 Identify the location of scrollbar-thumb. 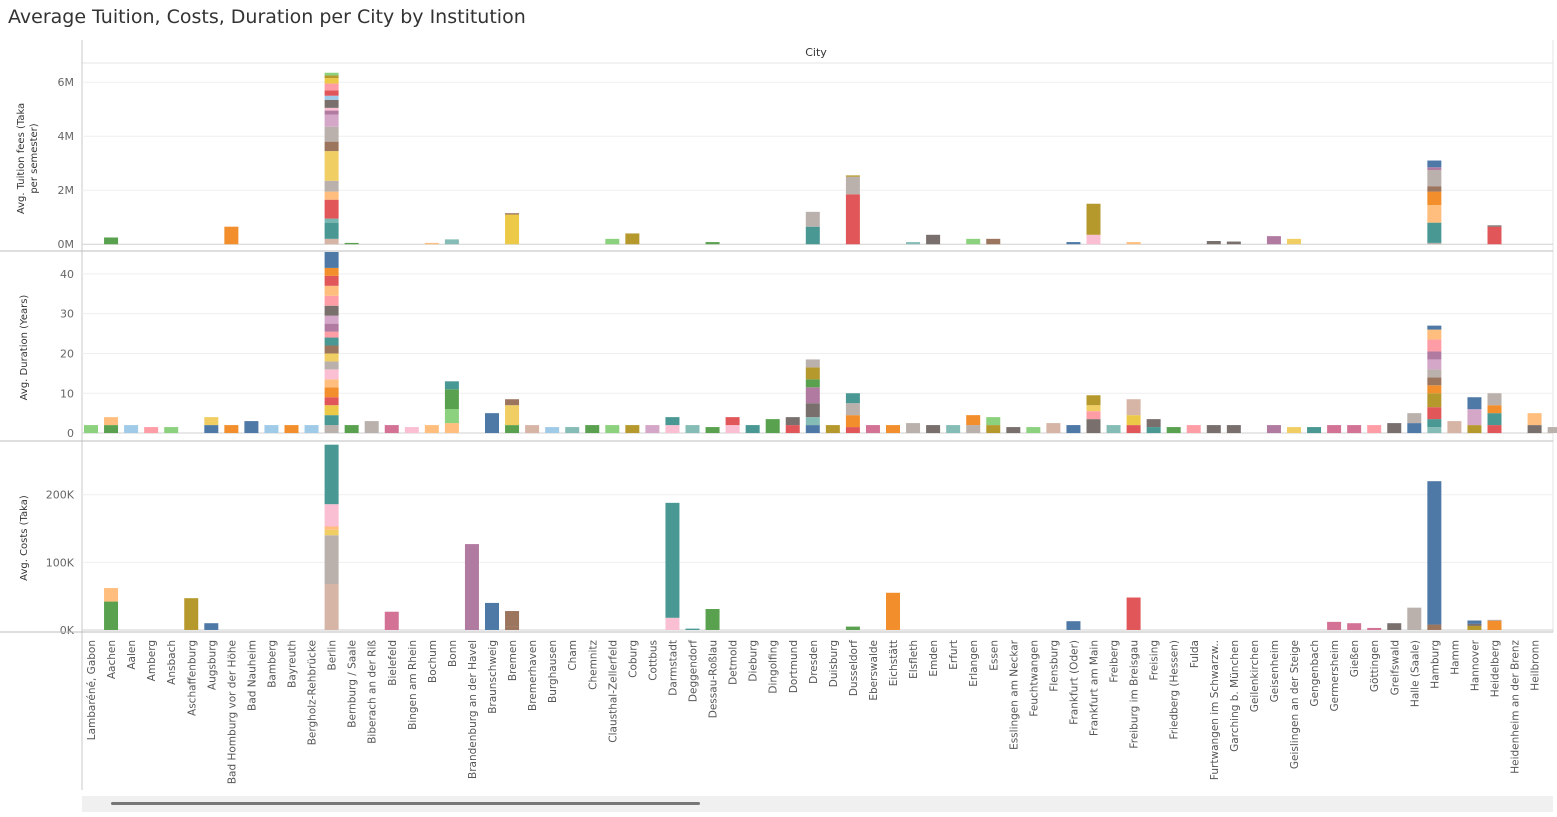
(405, 803).